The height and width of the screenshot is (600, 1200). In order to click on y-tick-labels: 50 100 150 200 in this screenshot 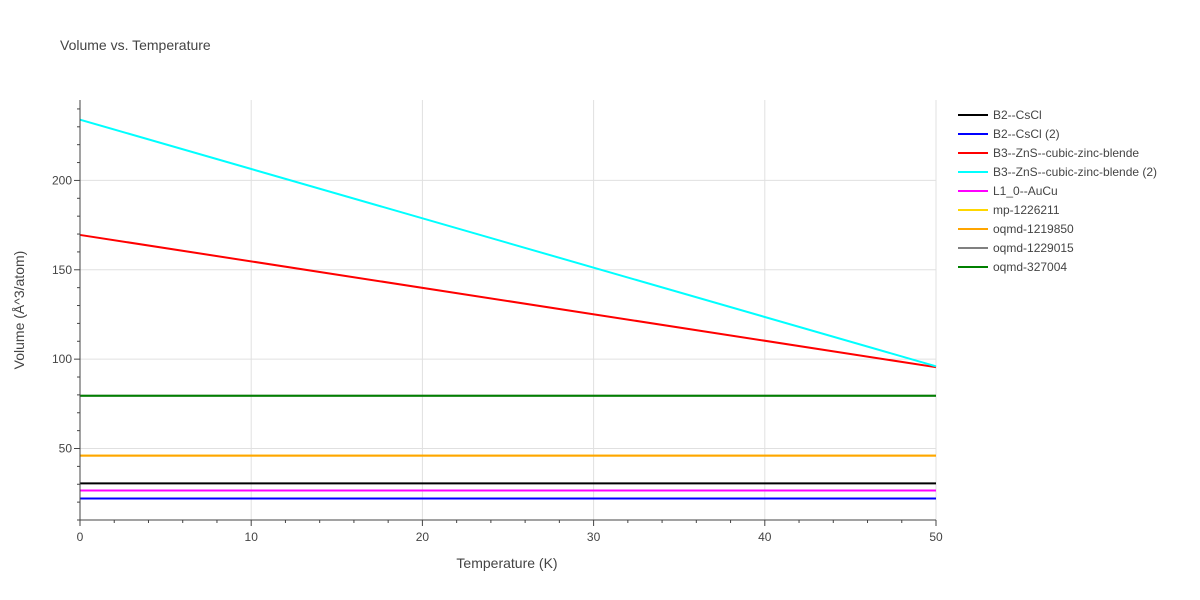, I will do `click(62, 314)`.